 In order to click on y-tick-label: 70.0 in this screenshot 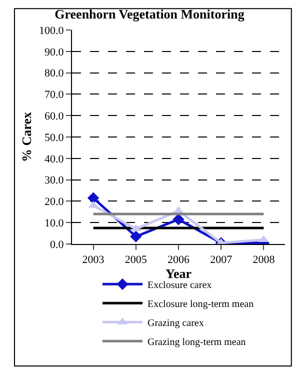, I will do `click(54, 95)`.